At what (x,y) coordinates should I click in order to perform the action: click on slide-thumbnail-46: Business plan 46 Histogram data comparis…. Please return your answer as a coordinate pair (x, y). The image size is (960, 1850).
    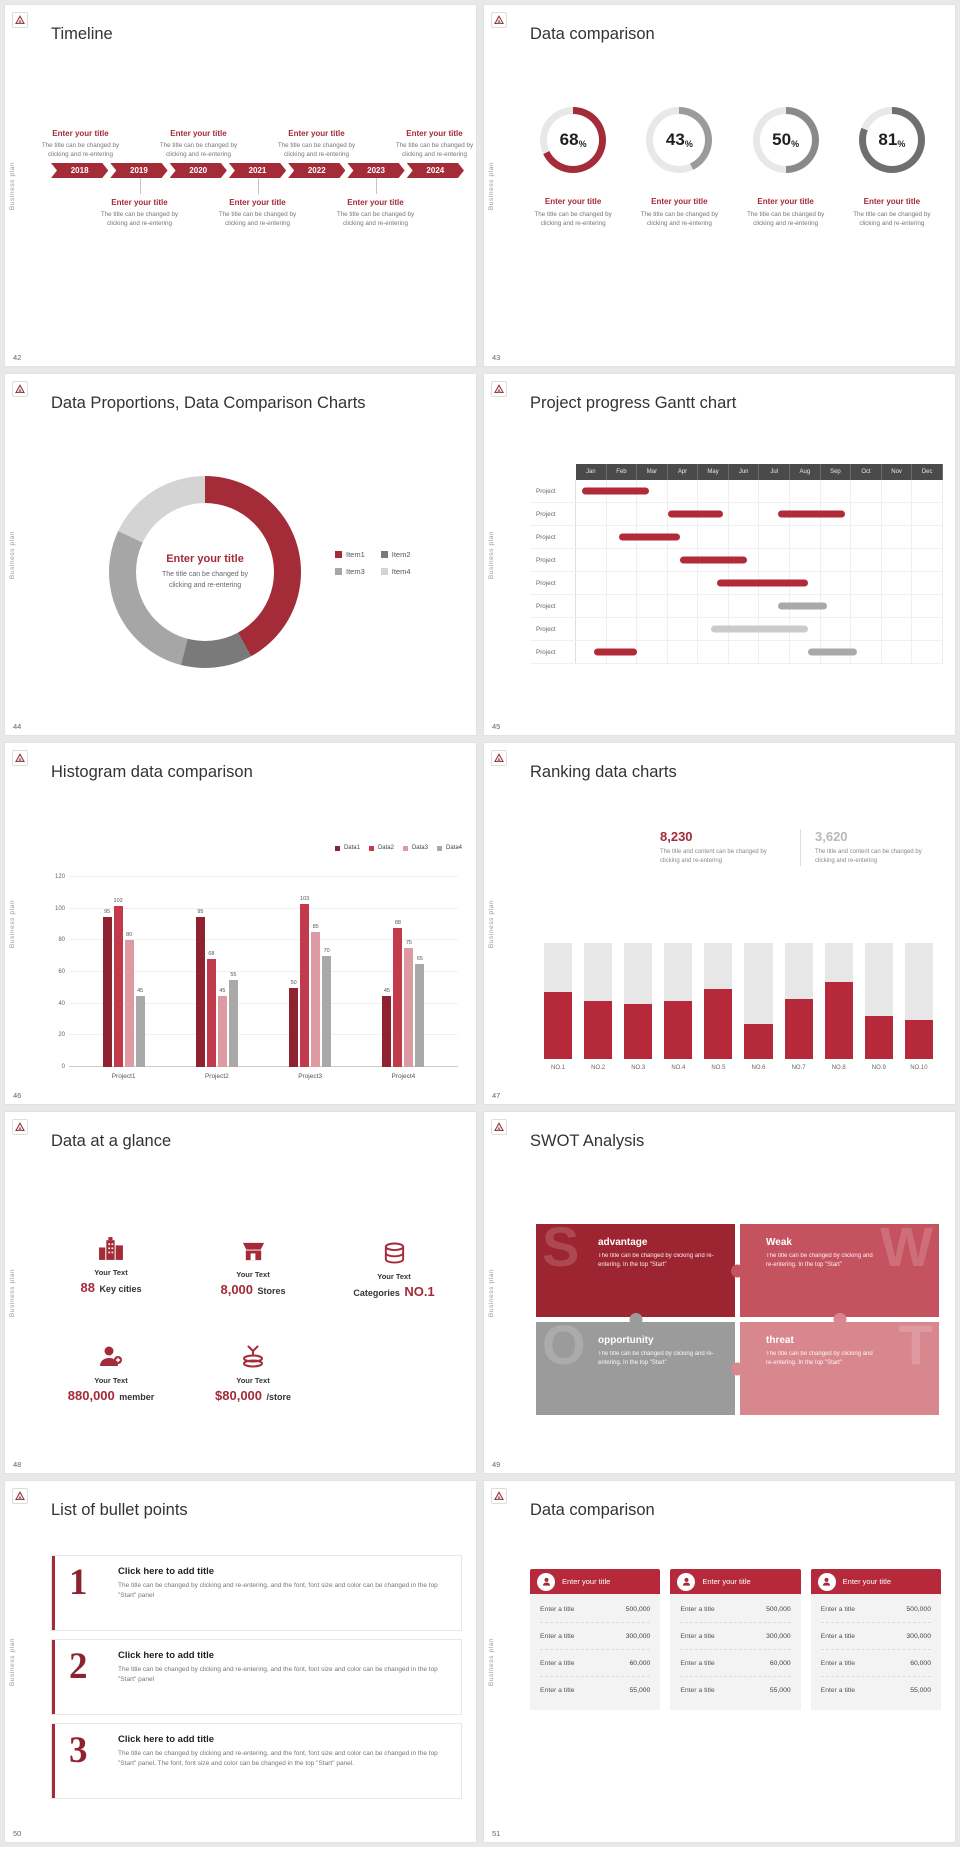
    Looking at the image, I should click on (240, 923).